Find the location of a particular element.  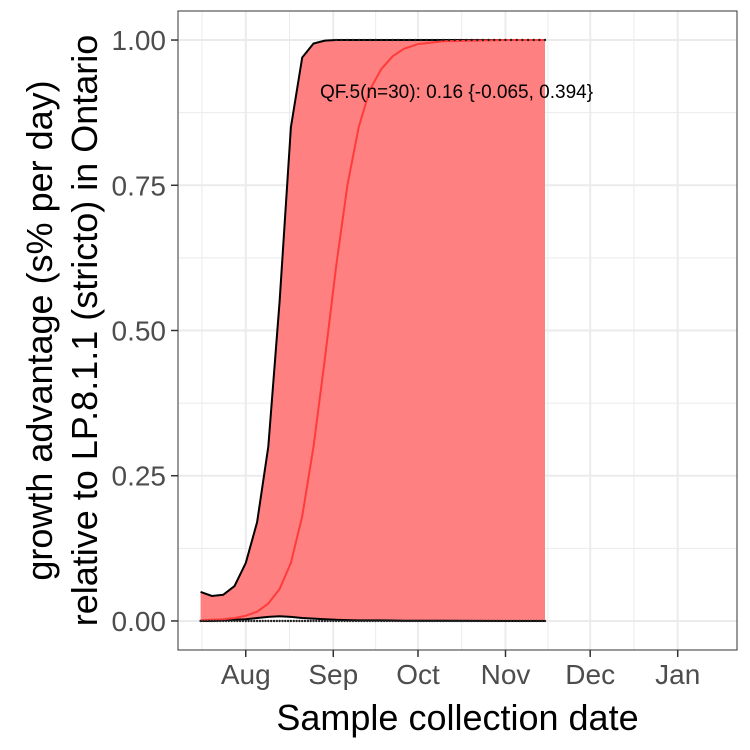

y-tick-label: 0.25 is located at coordinates (139, 476).